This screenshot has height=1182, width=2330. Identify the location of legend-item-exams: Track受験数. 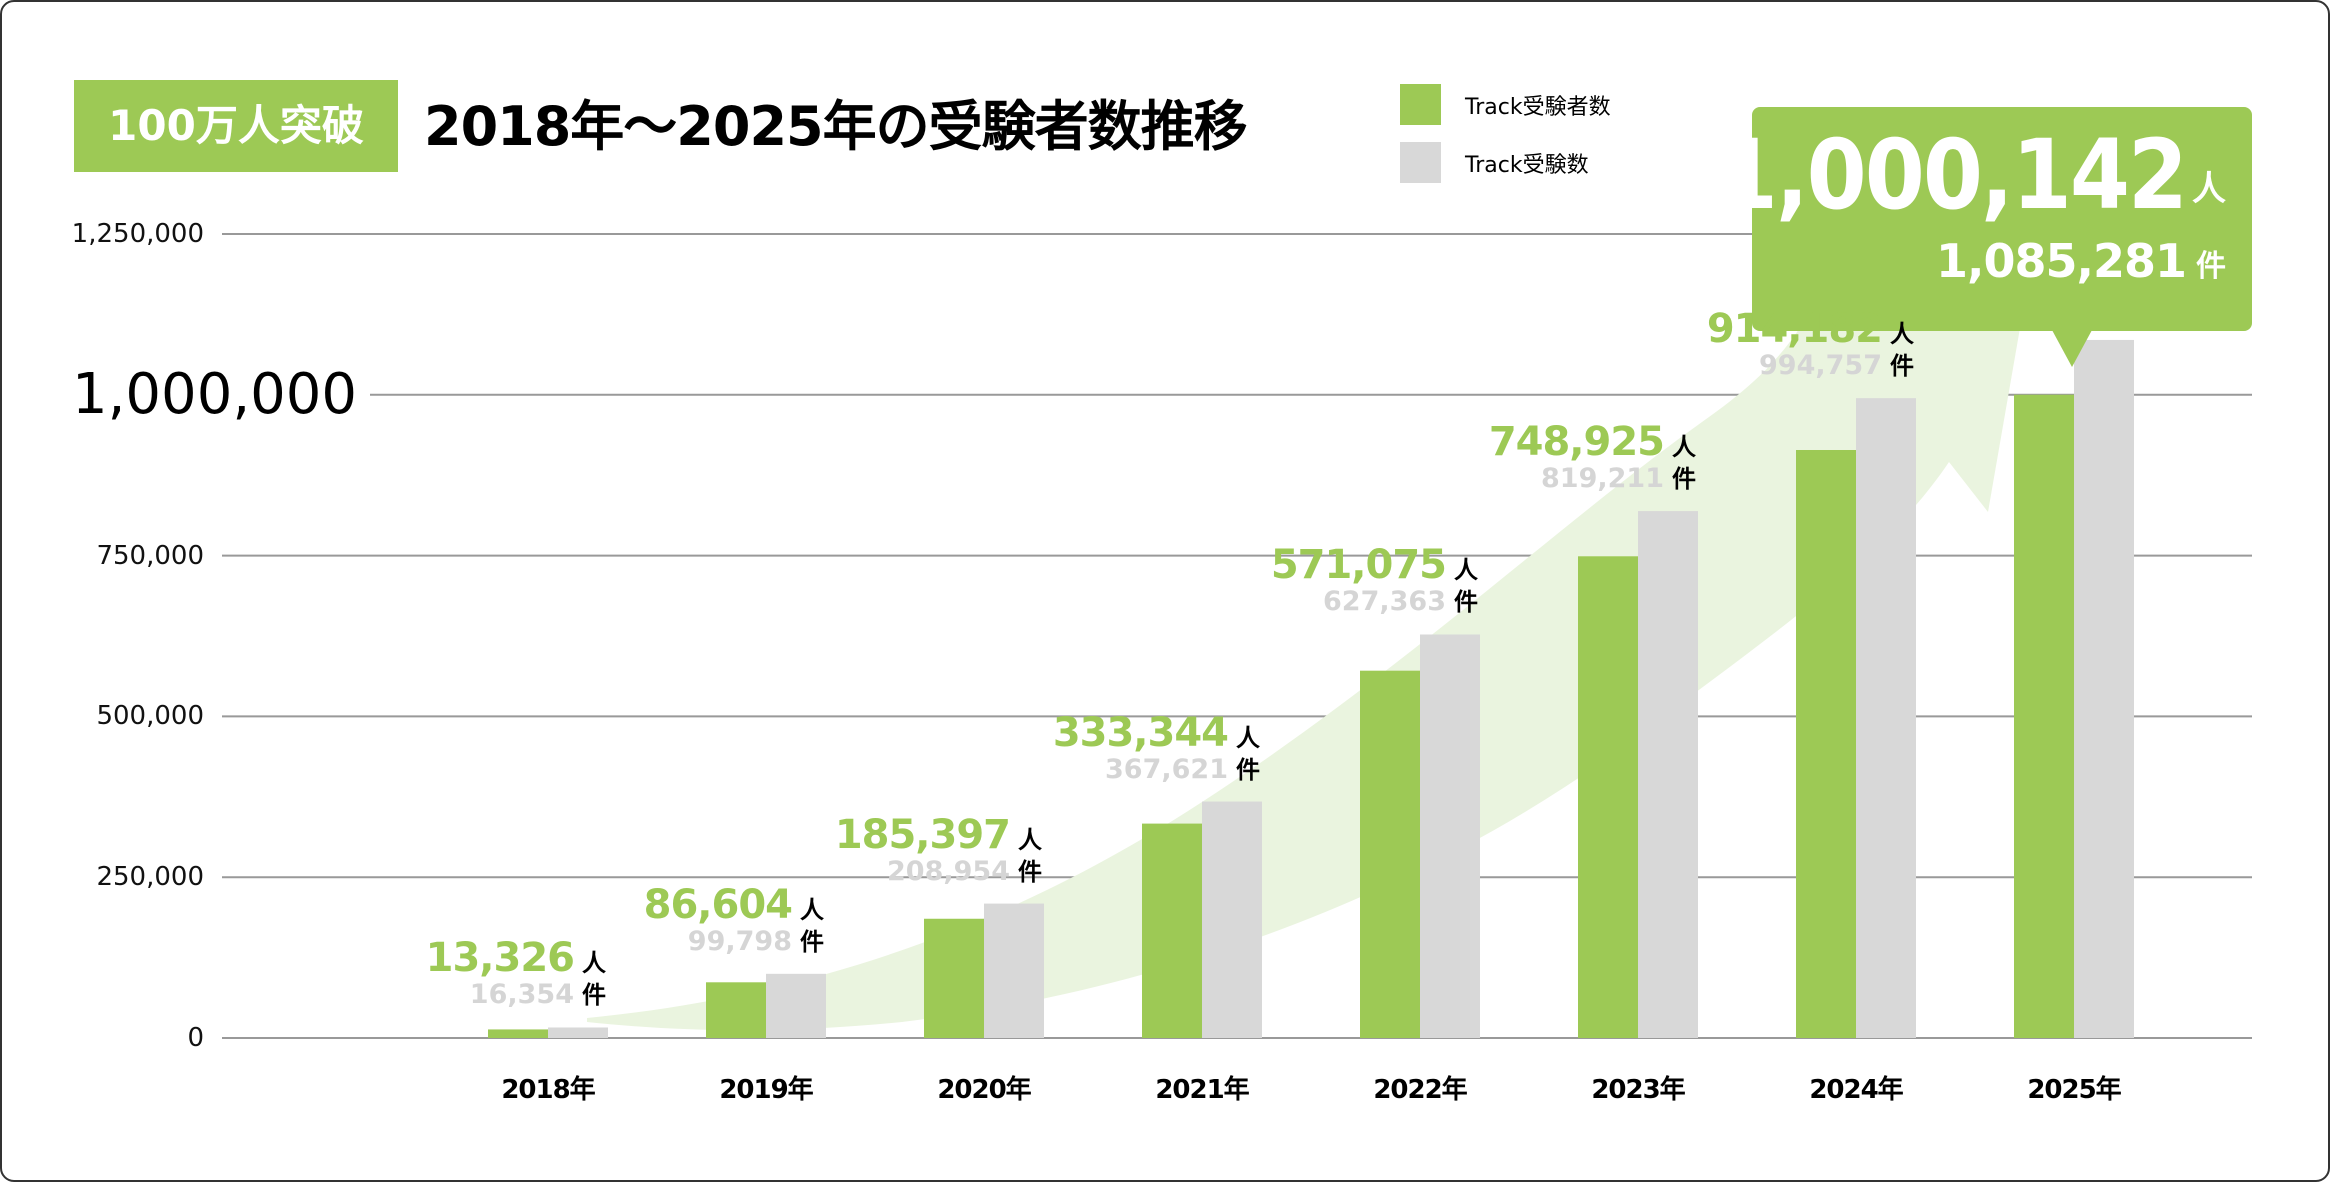
(1494, 162).